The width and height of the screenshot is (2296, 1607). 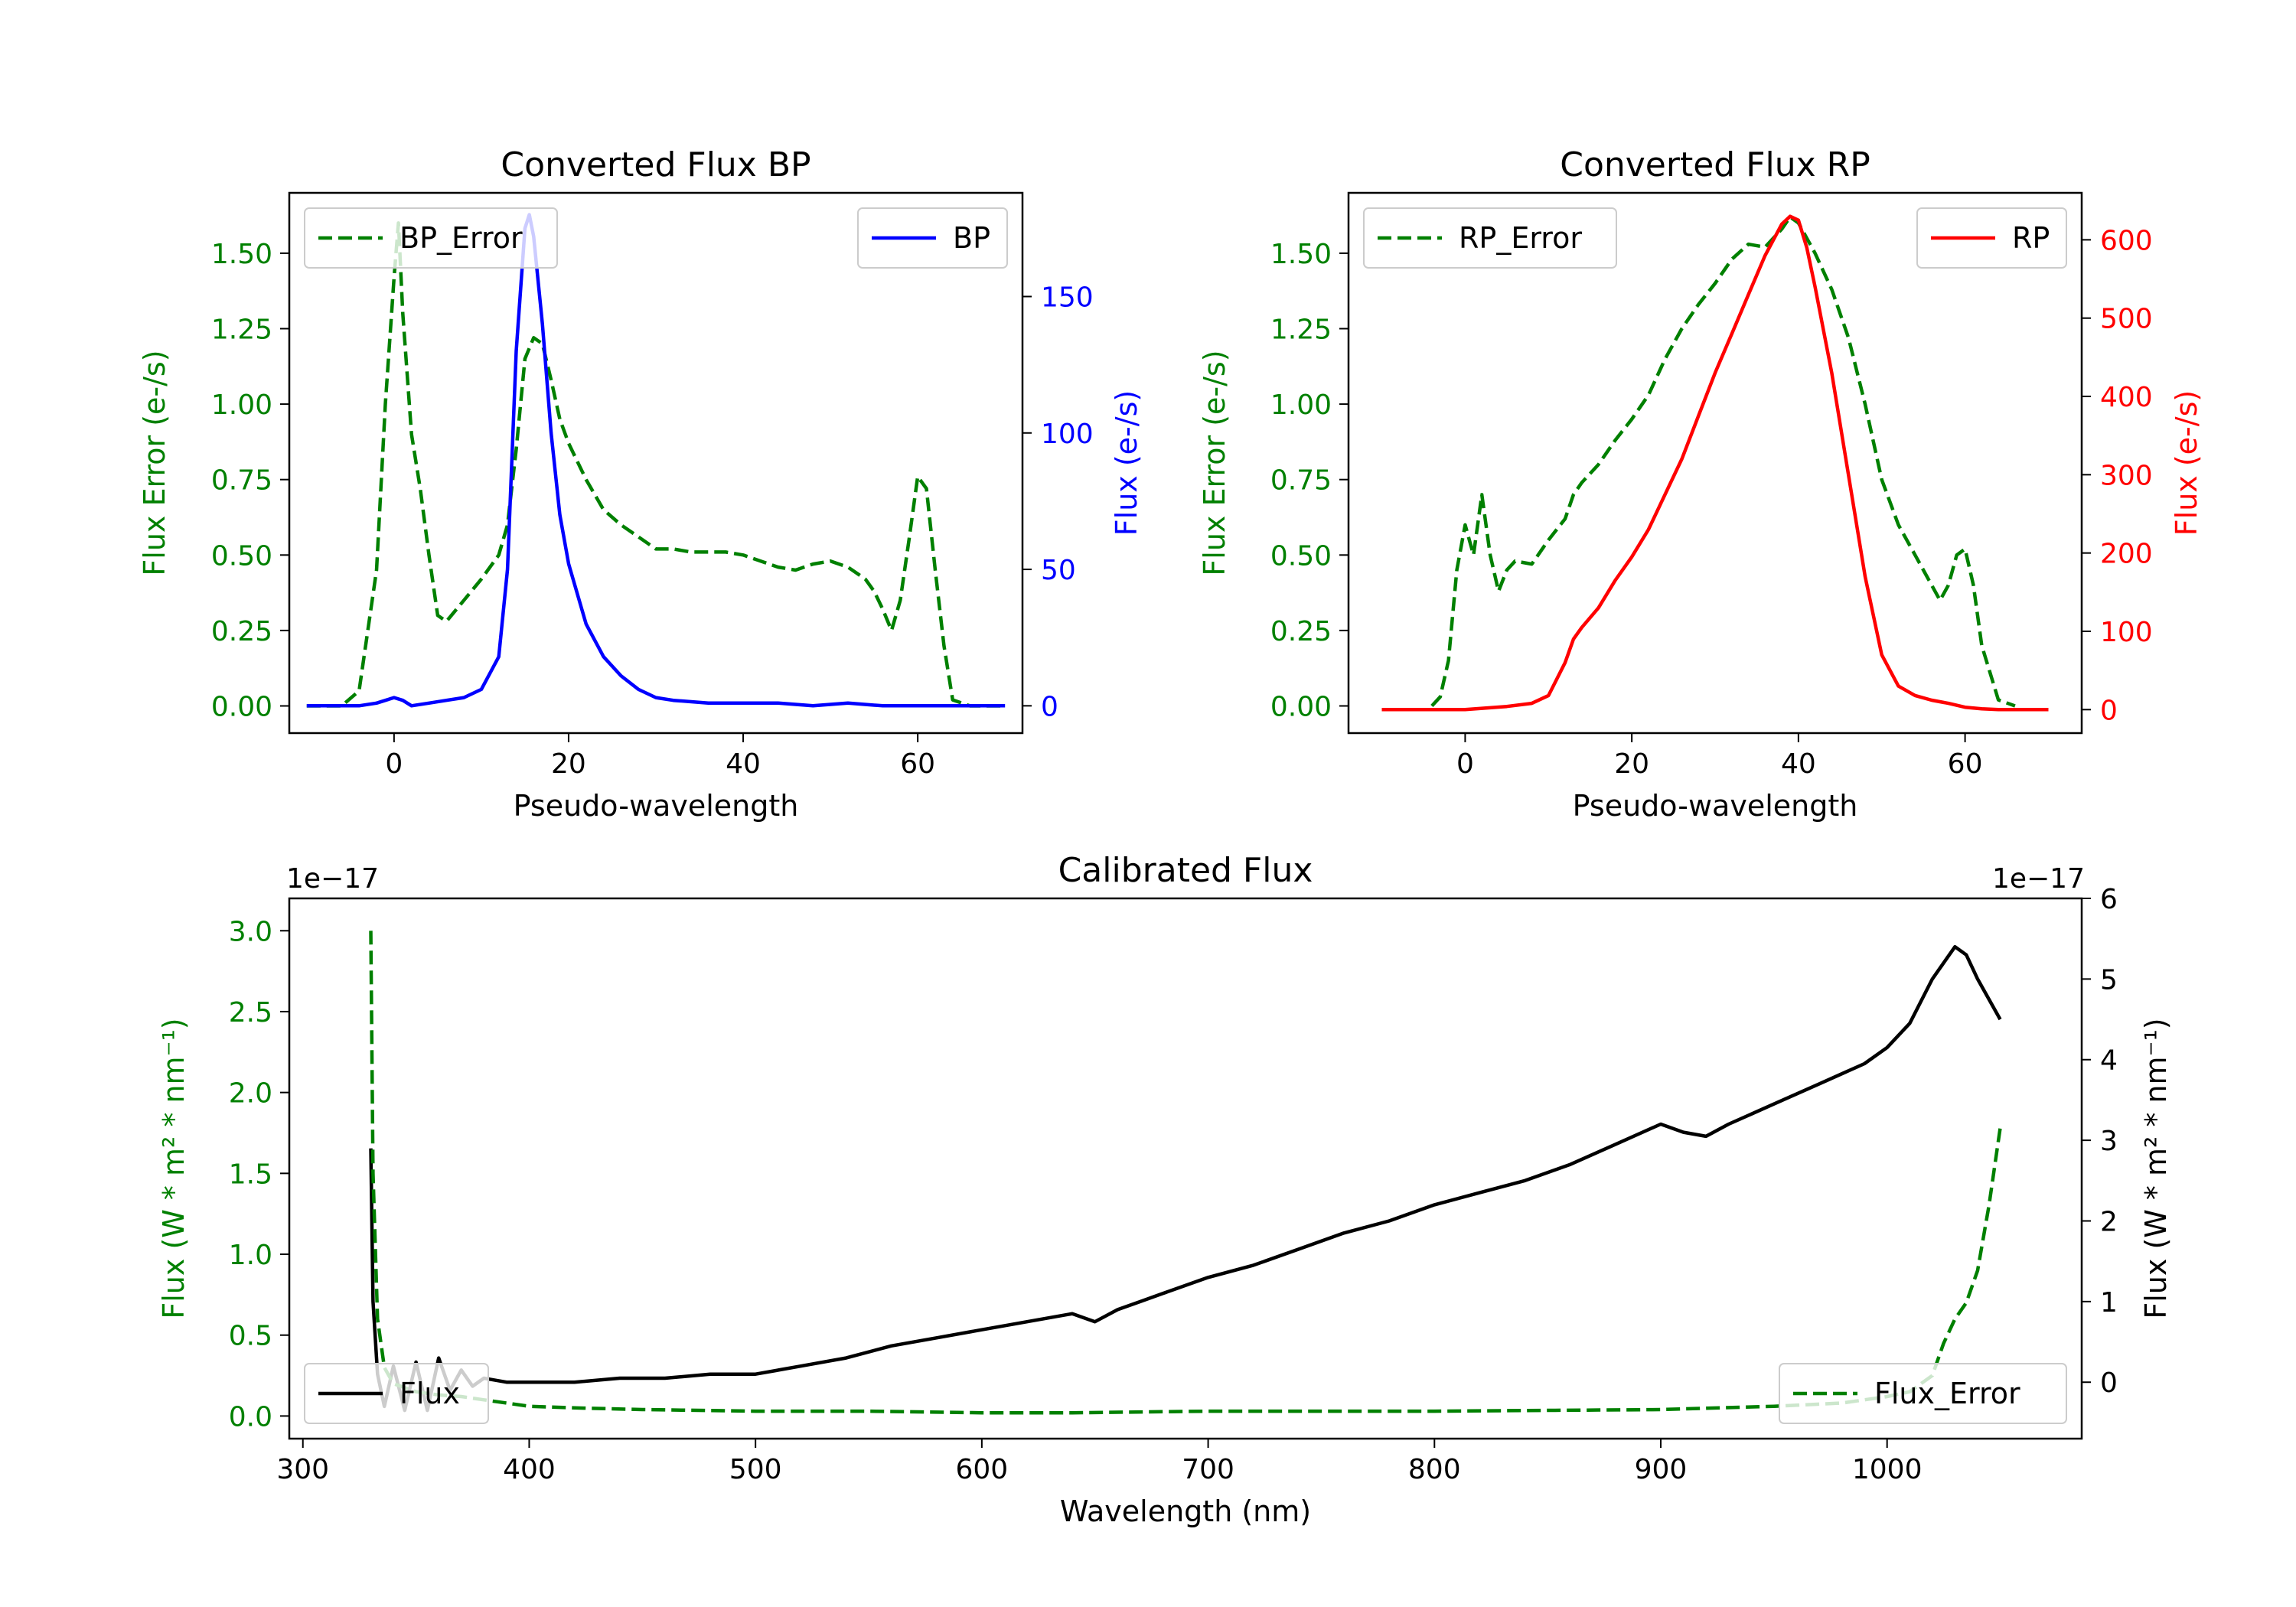 What do you see at coordinates (250, 1174) in the screenshot?
I see `y-left-tick-label: 1.5` at bounding box center [250, 1174].